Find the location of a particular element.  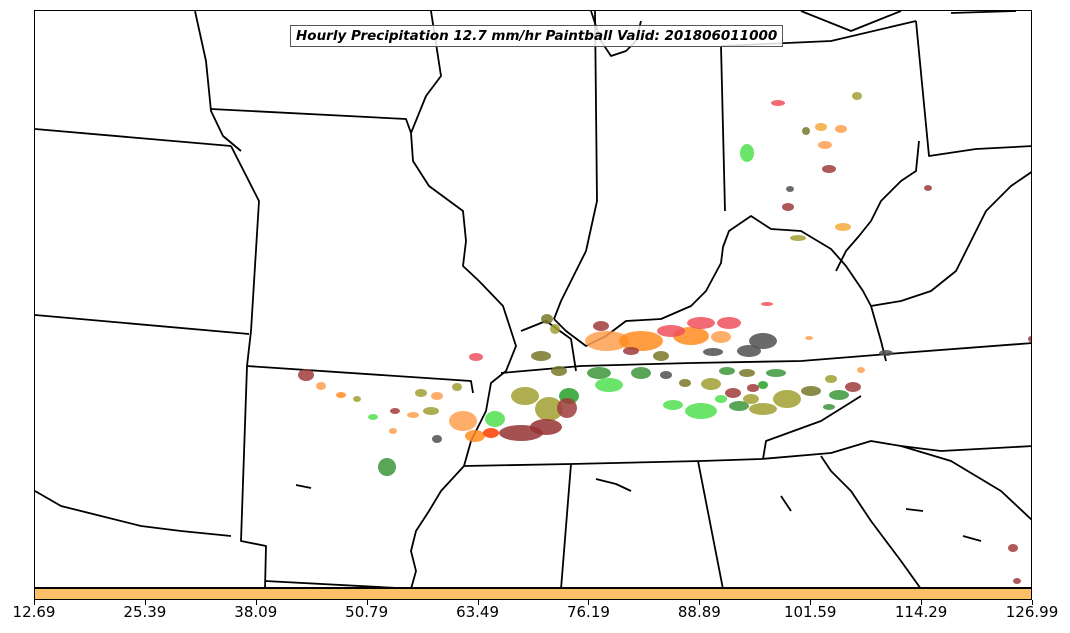

colorbar-tick-label: 126.99 is located at coordinates (1032, 612).